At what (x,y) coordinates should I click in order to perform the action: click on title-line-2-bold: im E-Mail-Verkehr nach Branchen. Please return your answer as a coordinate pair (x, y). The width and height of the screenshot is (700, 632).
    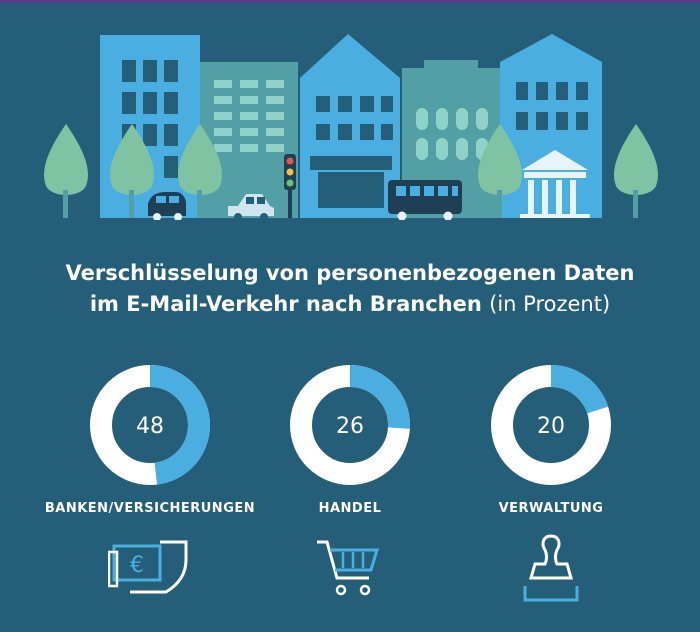
    Looking at the image, I should click on (285, 304).